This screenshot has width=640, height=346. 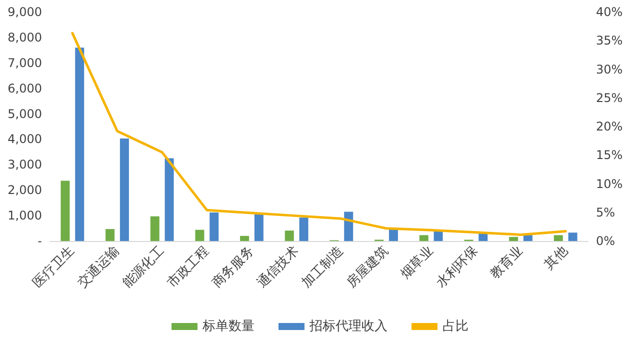 I want to click on x-tick-label: 烟草业, so click(x=417, y=263).